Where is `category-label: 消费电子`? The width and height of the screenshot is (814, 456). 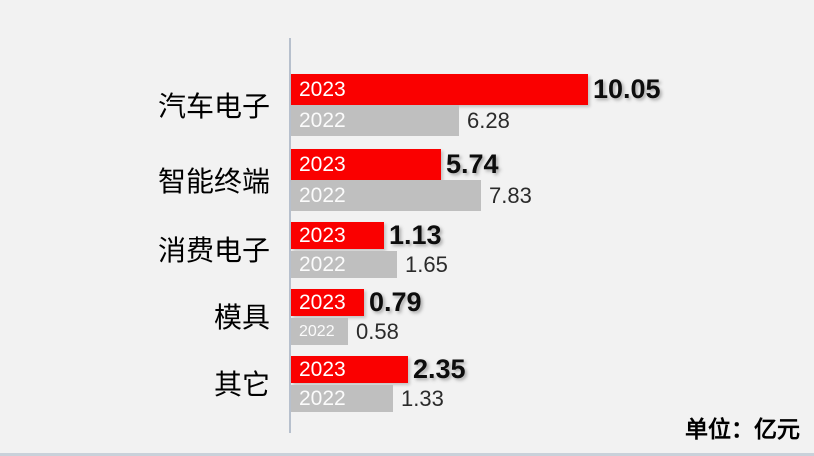 category-label: 消费电子 is located at coordinates (213, 250).